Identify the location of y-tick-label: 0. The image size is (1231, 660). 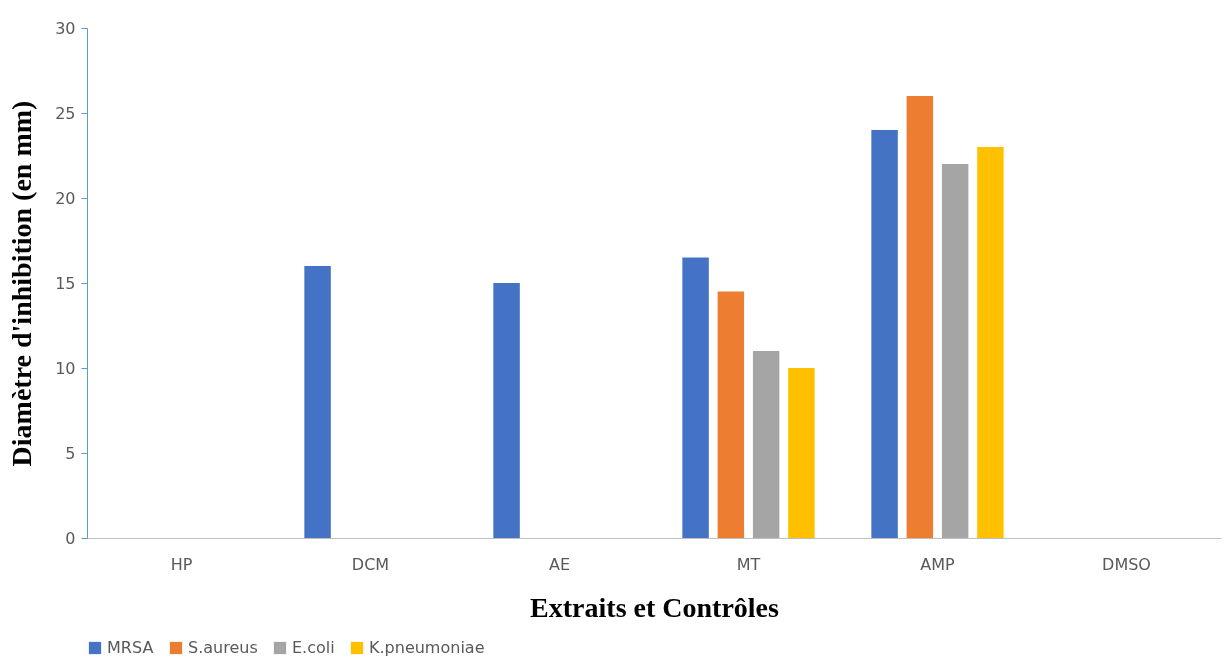
(70, 538).